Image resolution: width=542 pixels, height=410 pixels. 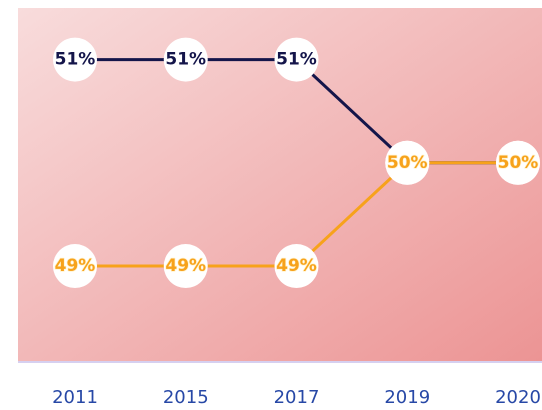 What do you see at coordinates (518, 397) in the screenshot?
I see `x-tick-label: 2020` at bounding box center [518, 397].